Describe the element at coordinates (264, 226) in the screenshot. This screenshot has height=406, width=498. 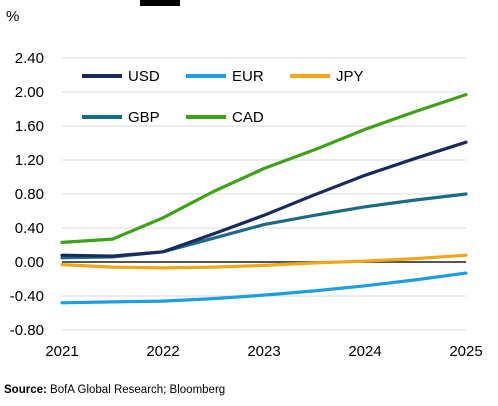
I see `series-line-gbp` at that location.